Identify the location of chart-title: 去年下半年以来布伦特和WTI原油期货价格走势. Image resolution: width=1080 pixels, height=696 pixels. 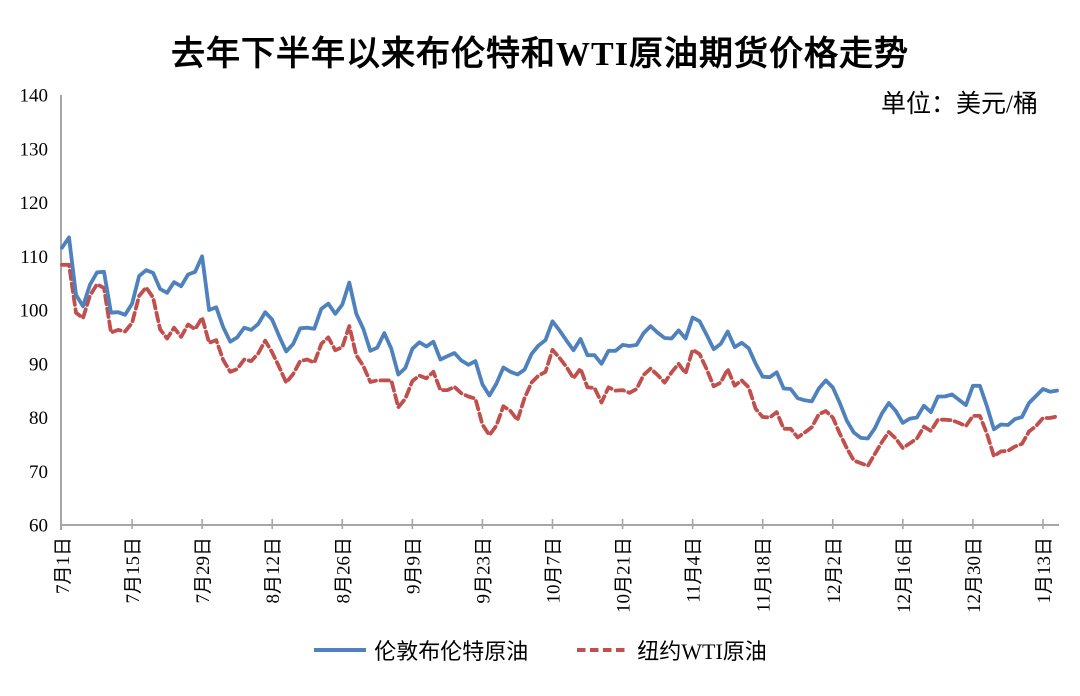
(540, 54).